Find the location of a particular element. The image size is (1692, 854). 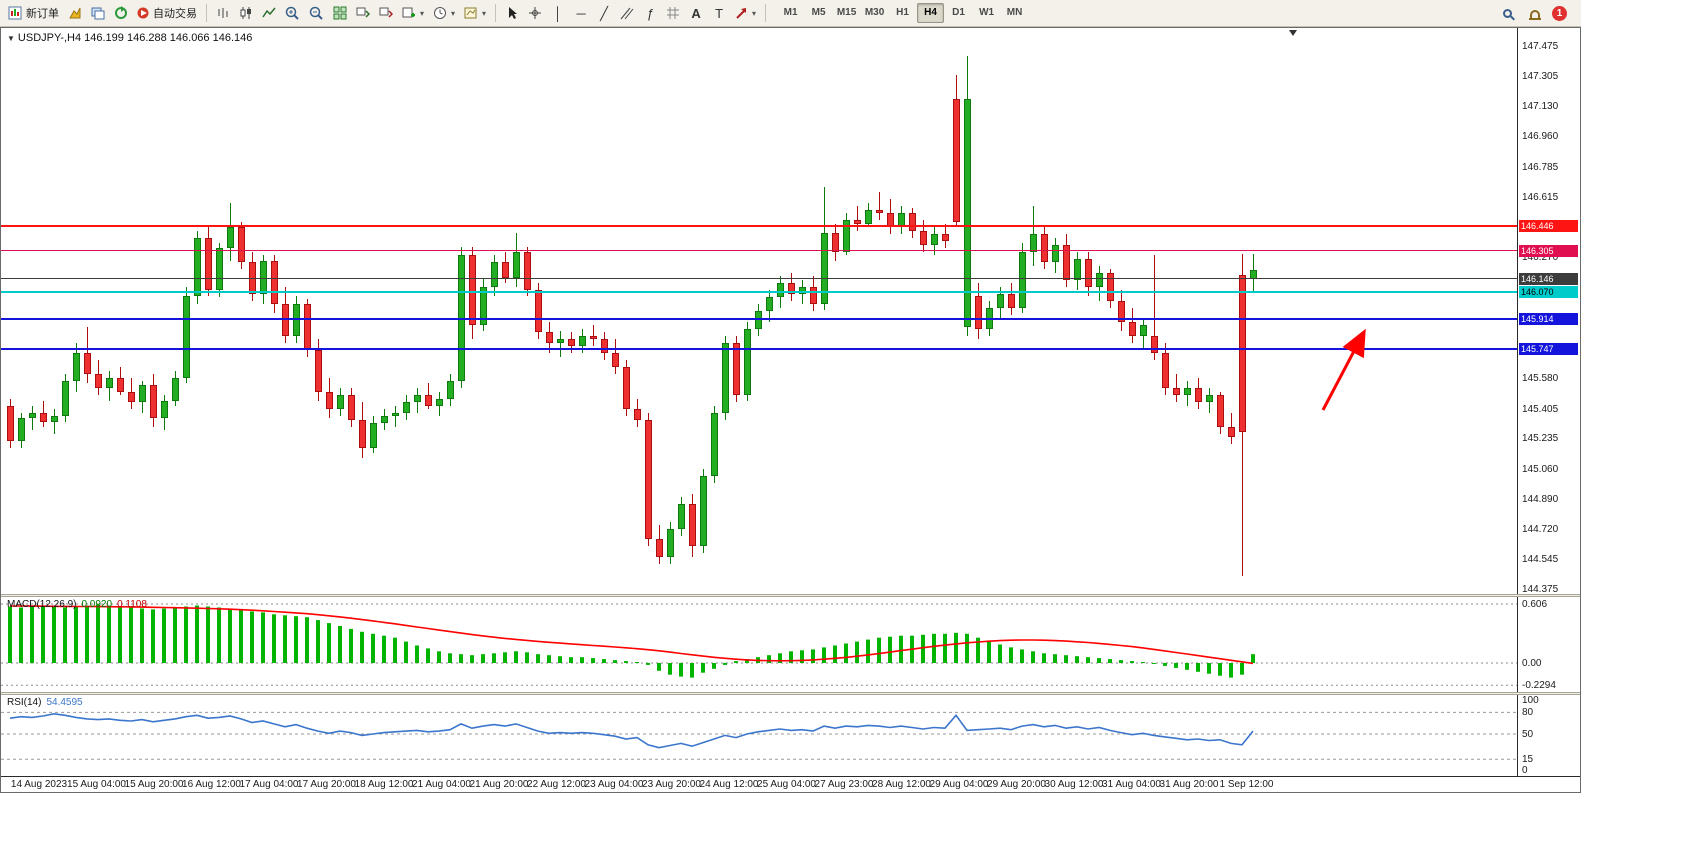

tile-windows-button is located at coordinates (340, 13).